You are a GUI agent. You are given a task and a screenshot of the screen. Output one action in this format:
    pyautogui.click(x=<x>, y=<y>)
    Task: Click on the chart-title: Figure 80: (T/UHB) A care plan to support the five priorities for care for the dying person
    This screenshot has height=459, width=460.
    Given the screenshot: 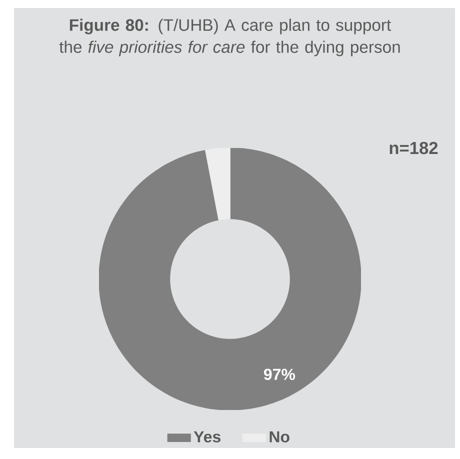 What is the action you would take?
    pyautogui.click(x=229, y=37)
    